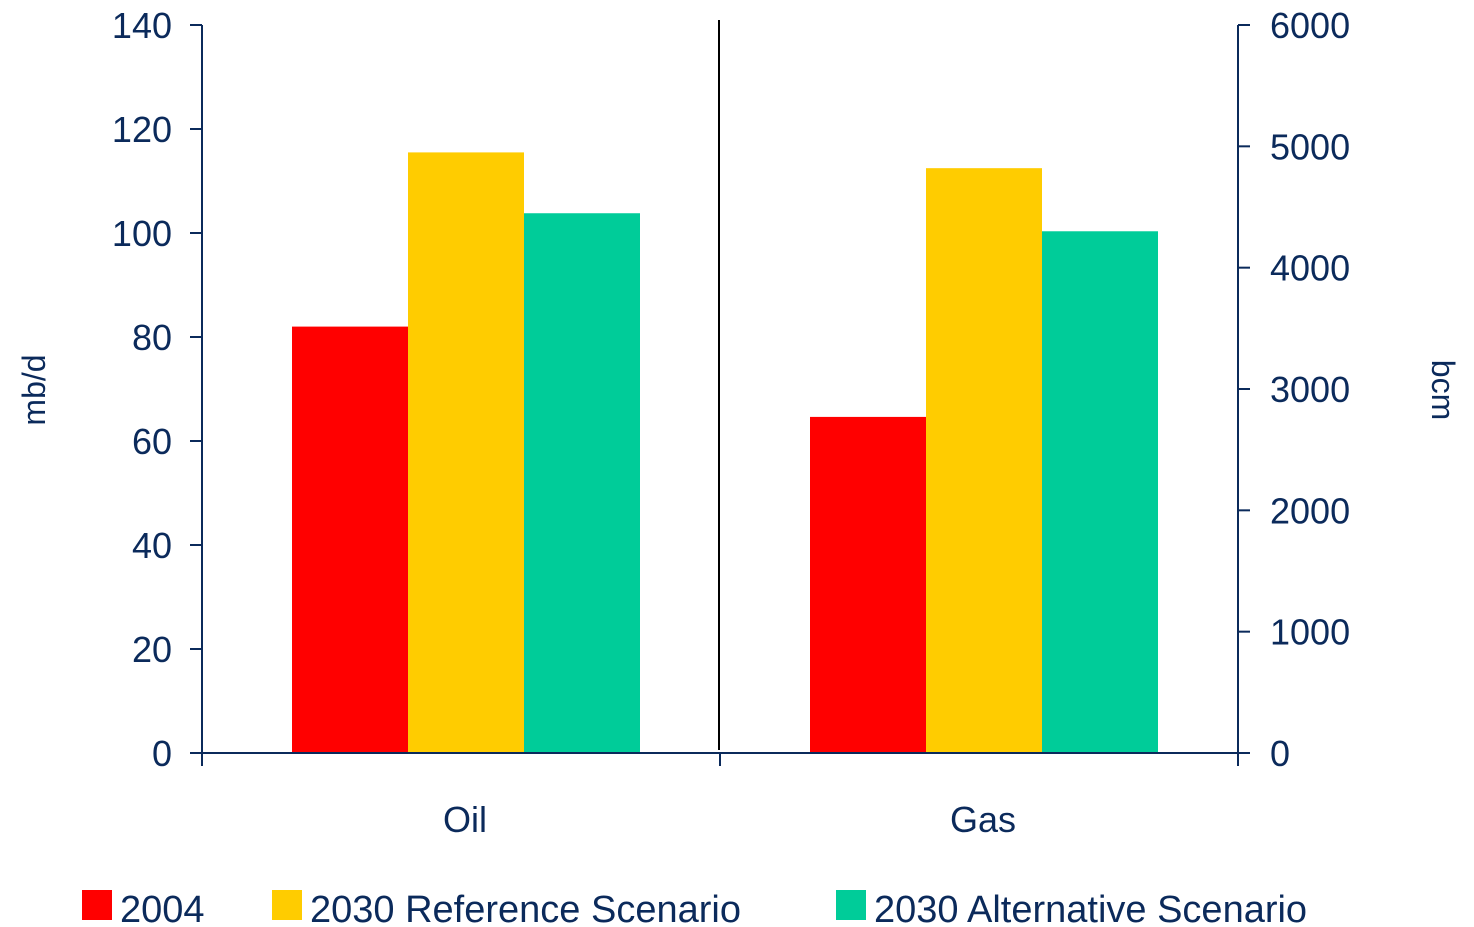 The image size is (1474, 927). I want to click on right-tick-label: 1000, so click(1310, 632).